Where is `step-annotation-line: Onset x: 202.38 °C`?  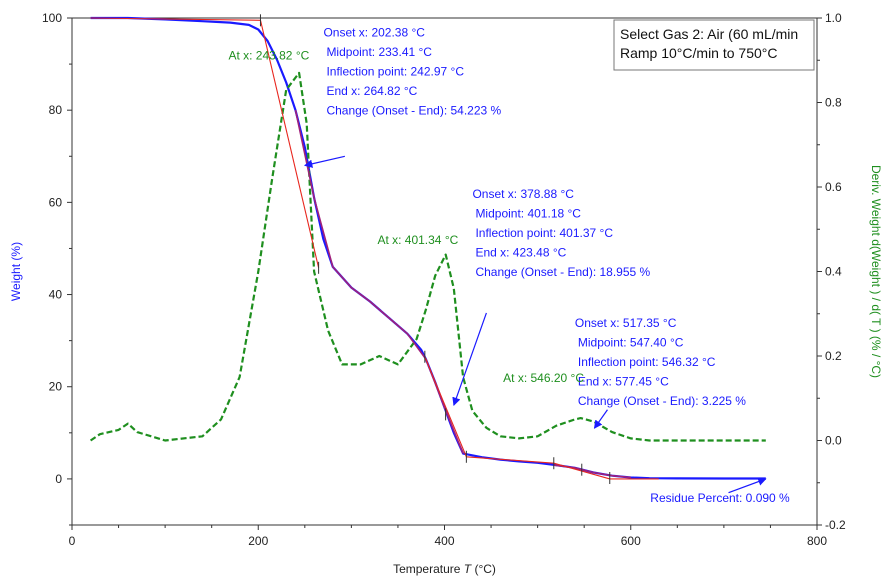 step-annotation-line: Onset x: 202.38 °C is located at coordinates (374, 32).